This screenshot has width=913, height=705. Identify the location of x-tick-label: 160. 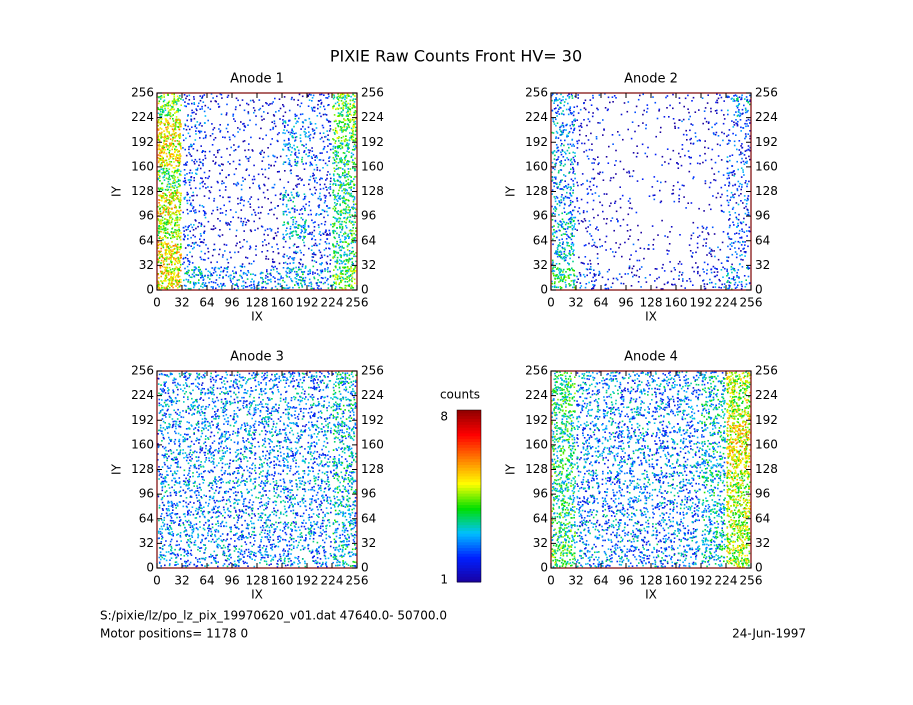
(282, 303).